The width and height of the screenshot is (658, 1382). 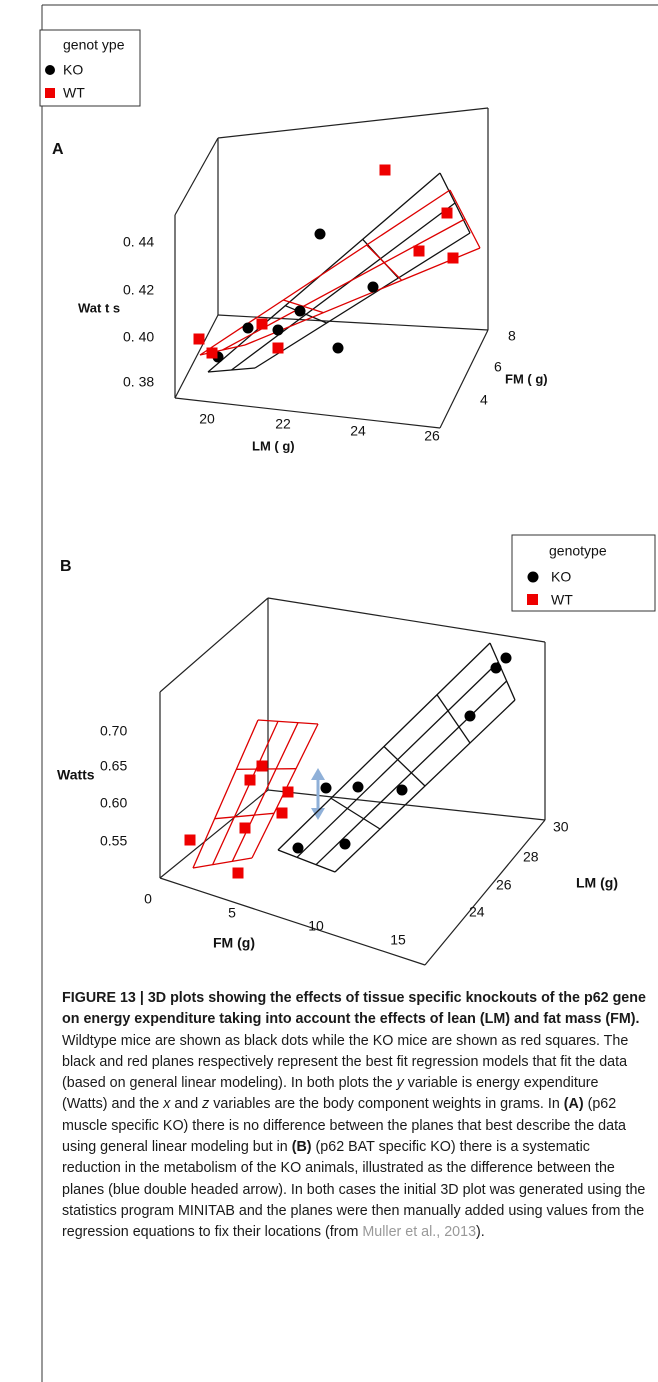 I want to click on x-axis-title: LM ( g), so click(x=273, y=445).